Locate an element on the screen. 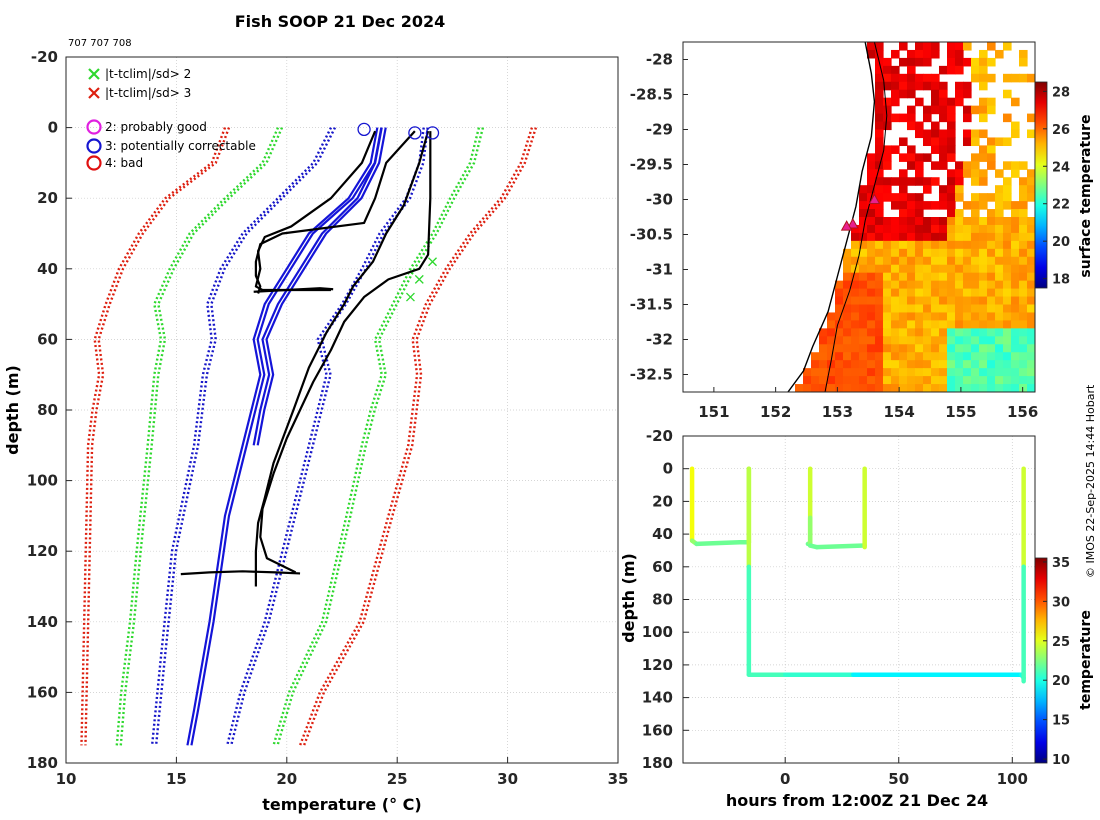 This screenshot has width=1100, height=820. map-x-tick-label: 151 is located at coordinates (713, 412).